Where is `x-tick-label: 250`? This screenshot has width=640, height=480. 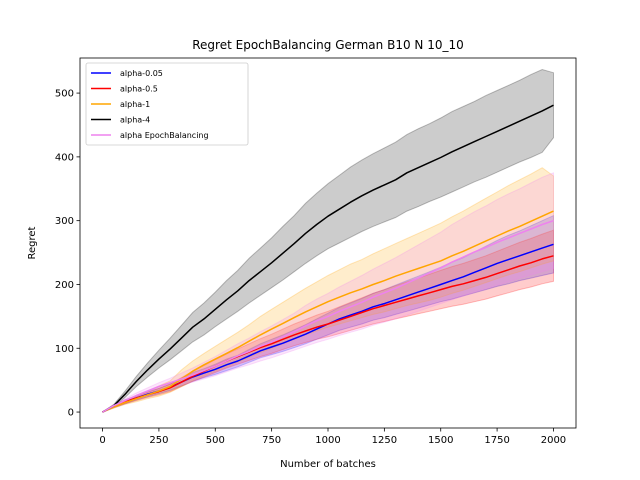
x-tick-label: 250 is located at coordinates (158, 440).